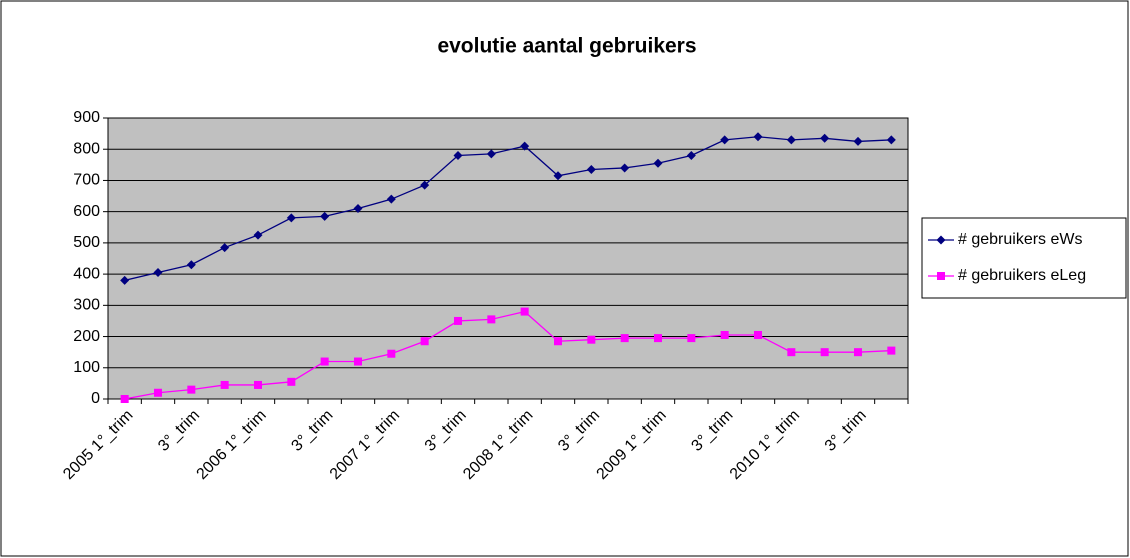 This screenshot has width=1130, height=558. What do you see at coordinates (86, 336) in the screenshot?
I see `y-tick-label: 200` at bounding box center [86, 336].